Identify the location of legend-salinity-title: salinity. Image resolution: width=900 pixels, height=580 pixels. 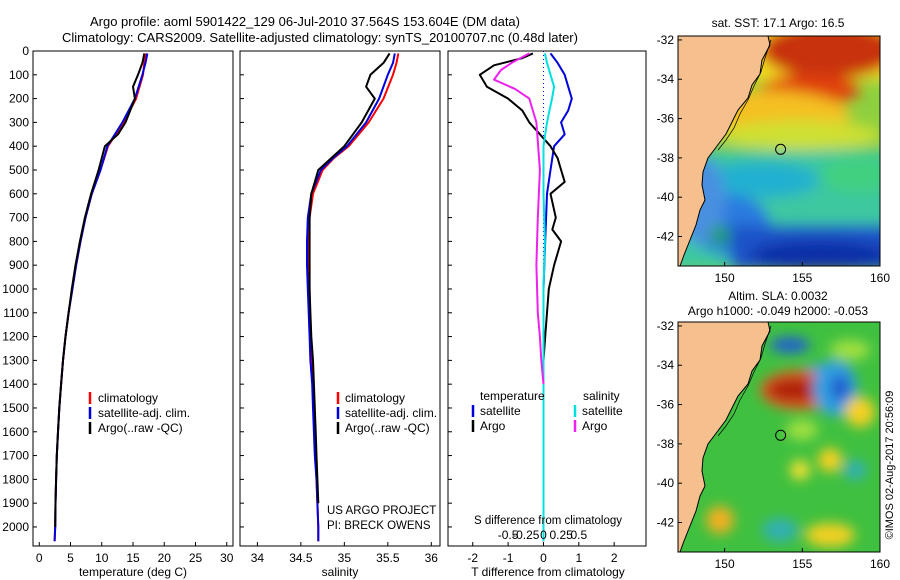
(601, 396).